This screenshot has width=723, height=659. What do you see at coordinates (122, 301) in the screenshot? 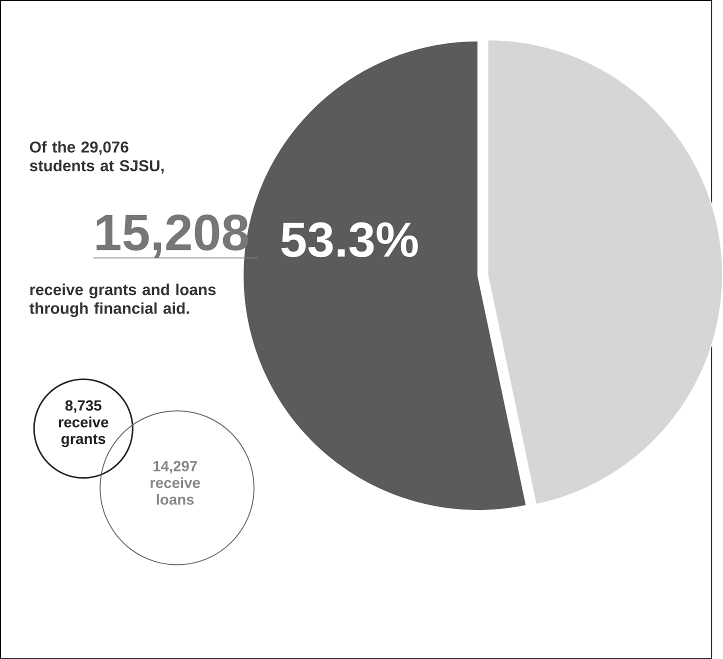
I see `text: receive grants and loans through financial aid.` at bounding box center [122, 301].